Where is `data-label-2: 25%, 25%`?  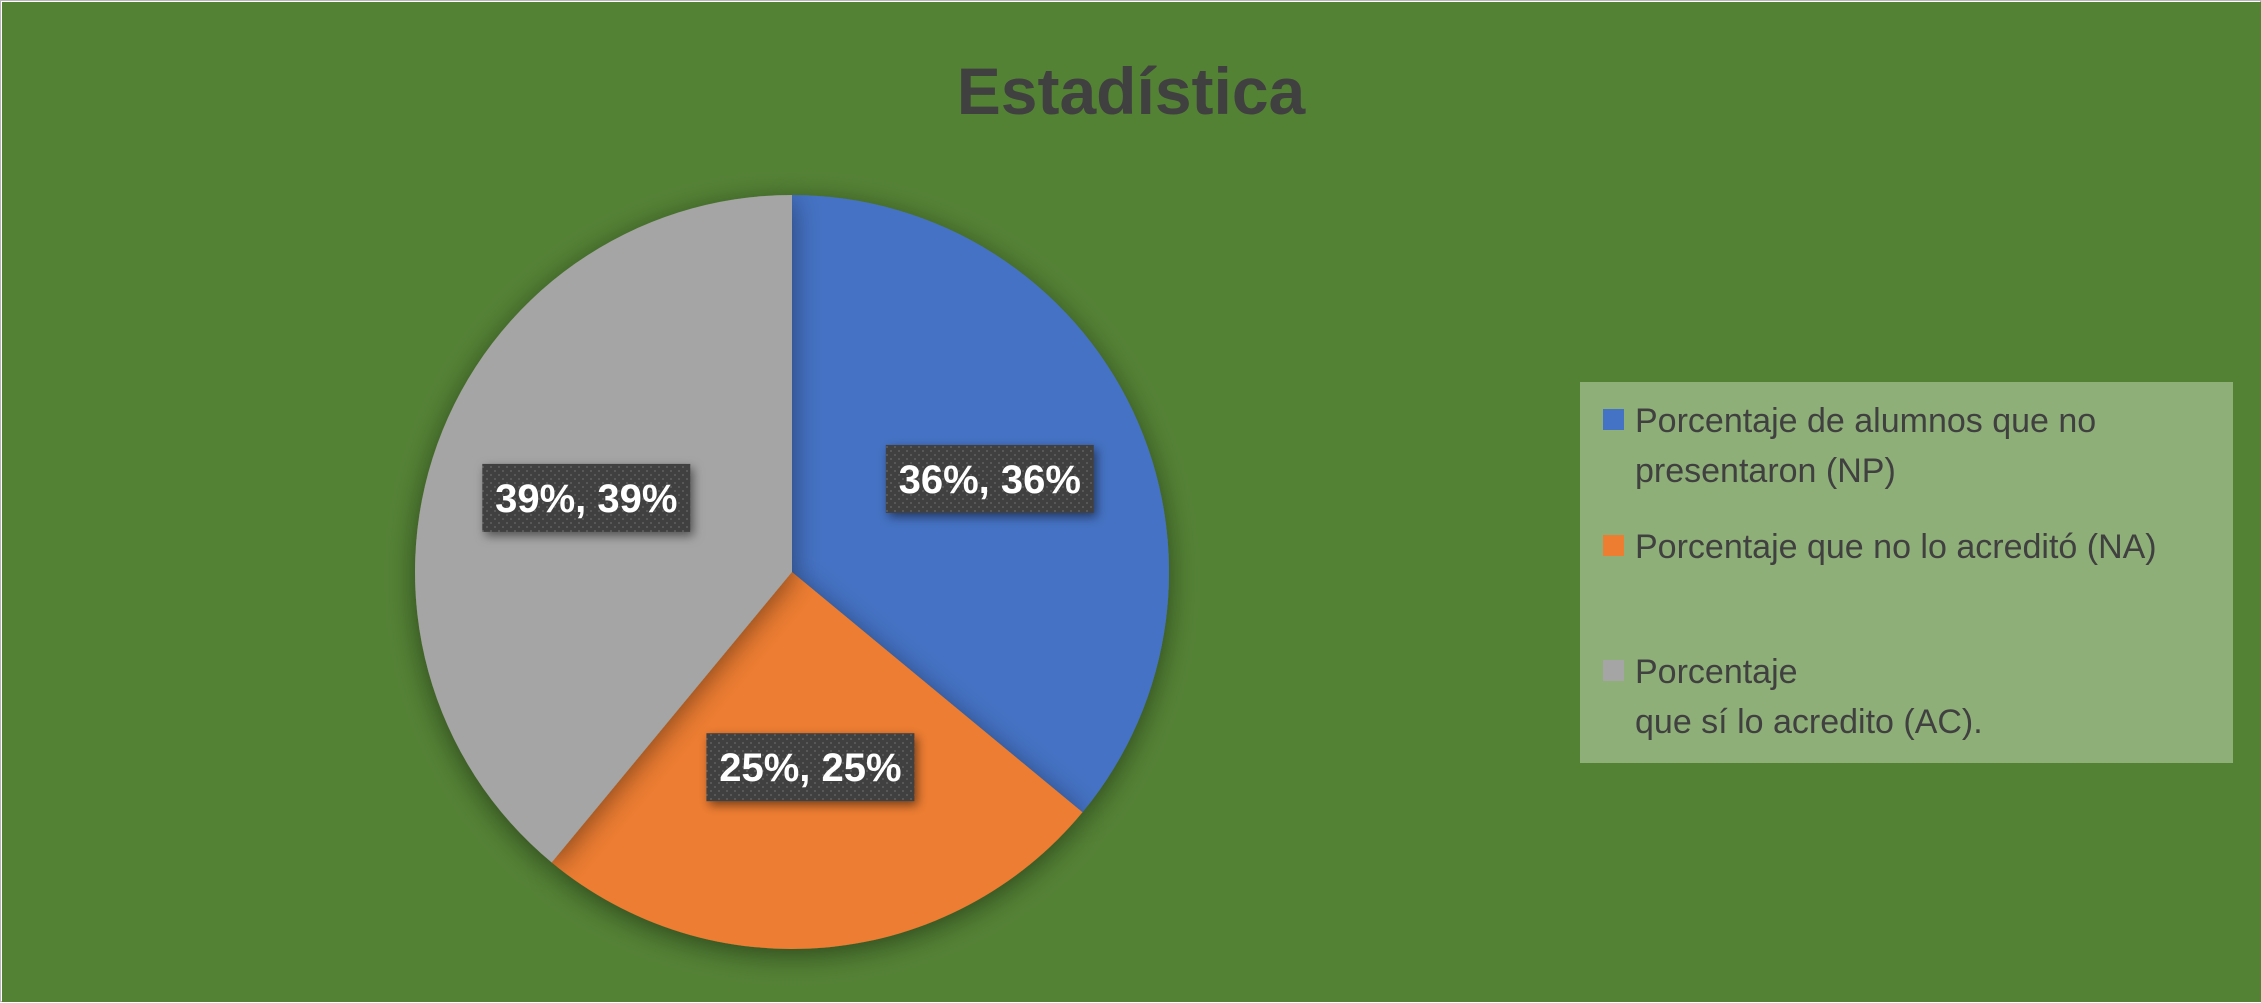
data-label-2: 25%, 25% is located at coordinates (810, 768).